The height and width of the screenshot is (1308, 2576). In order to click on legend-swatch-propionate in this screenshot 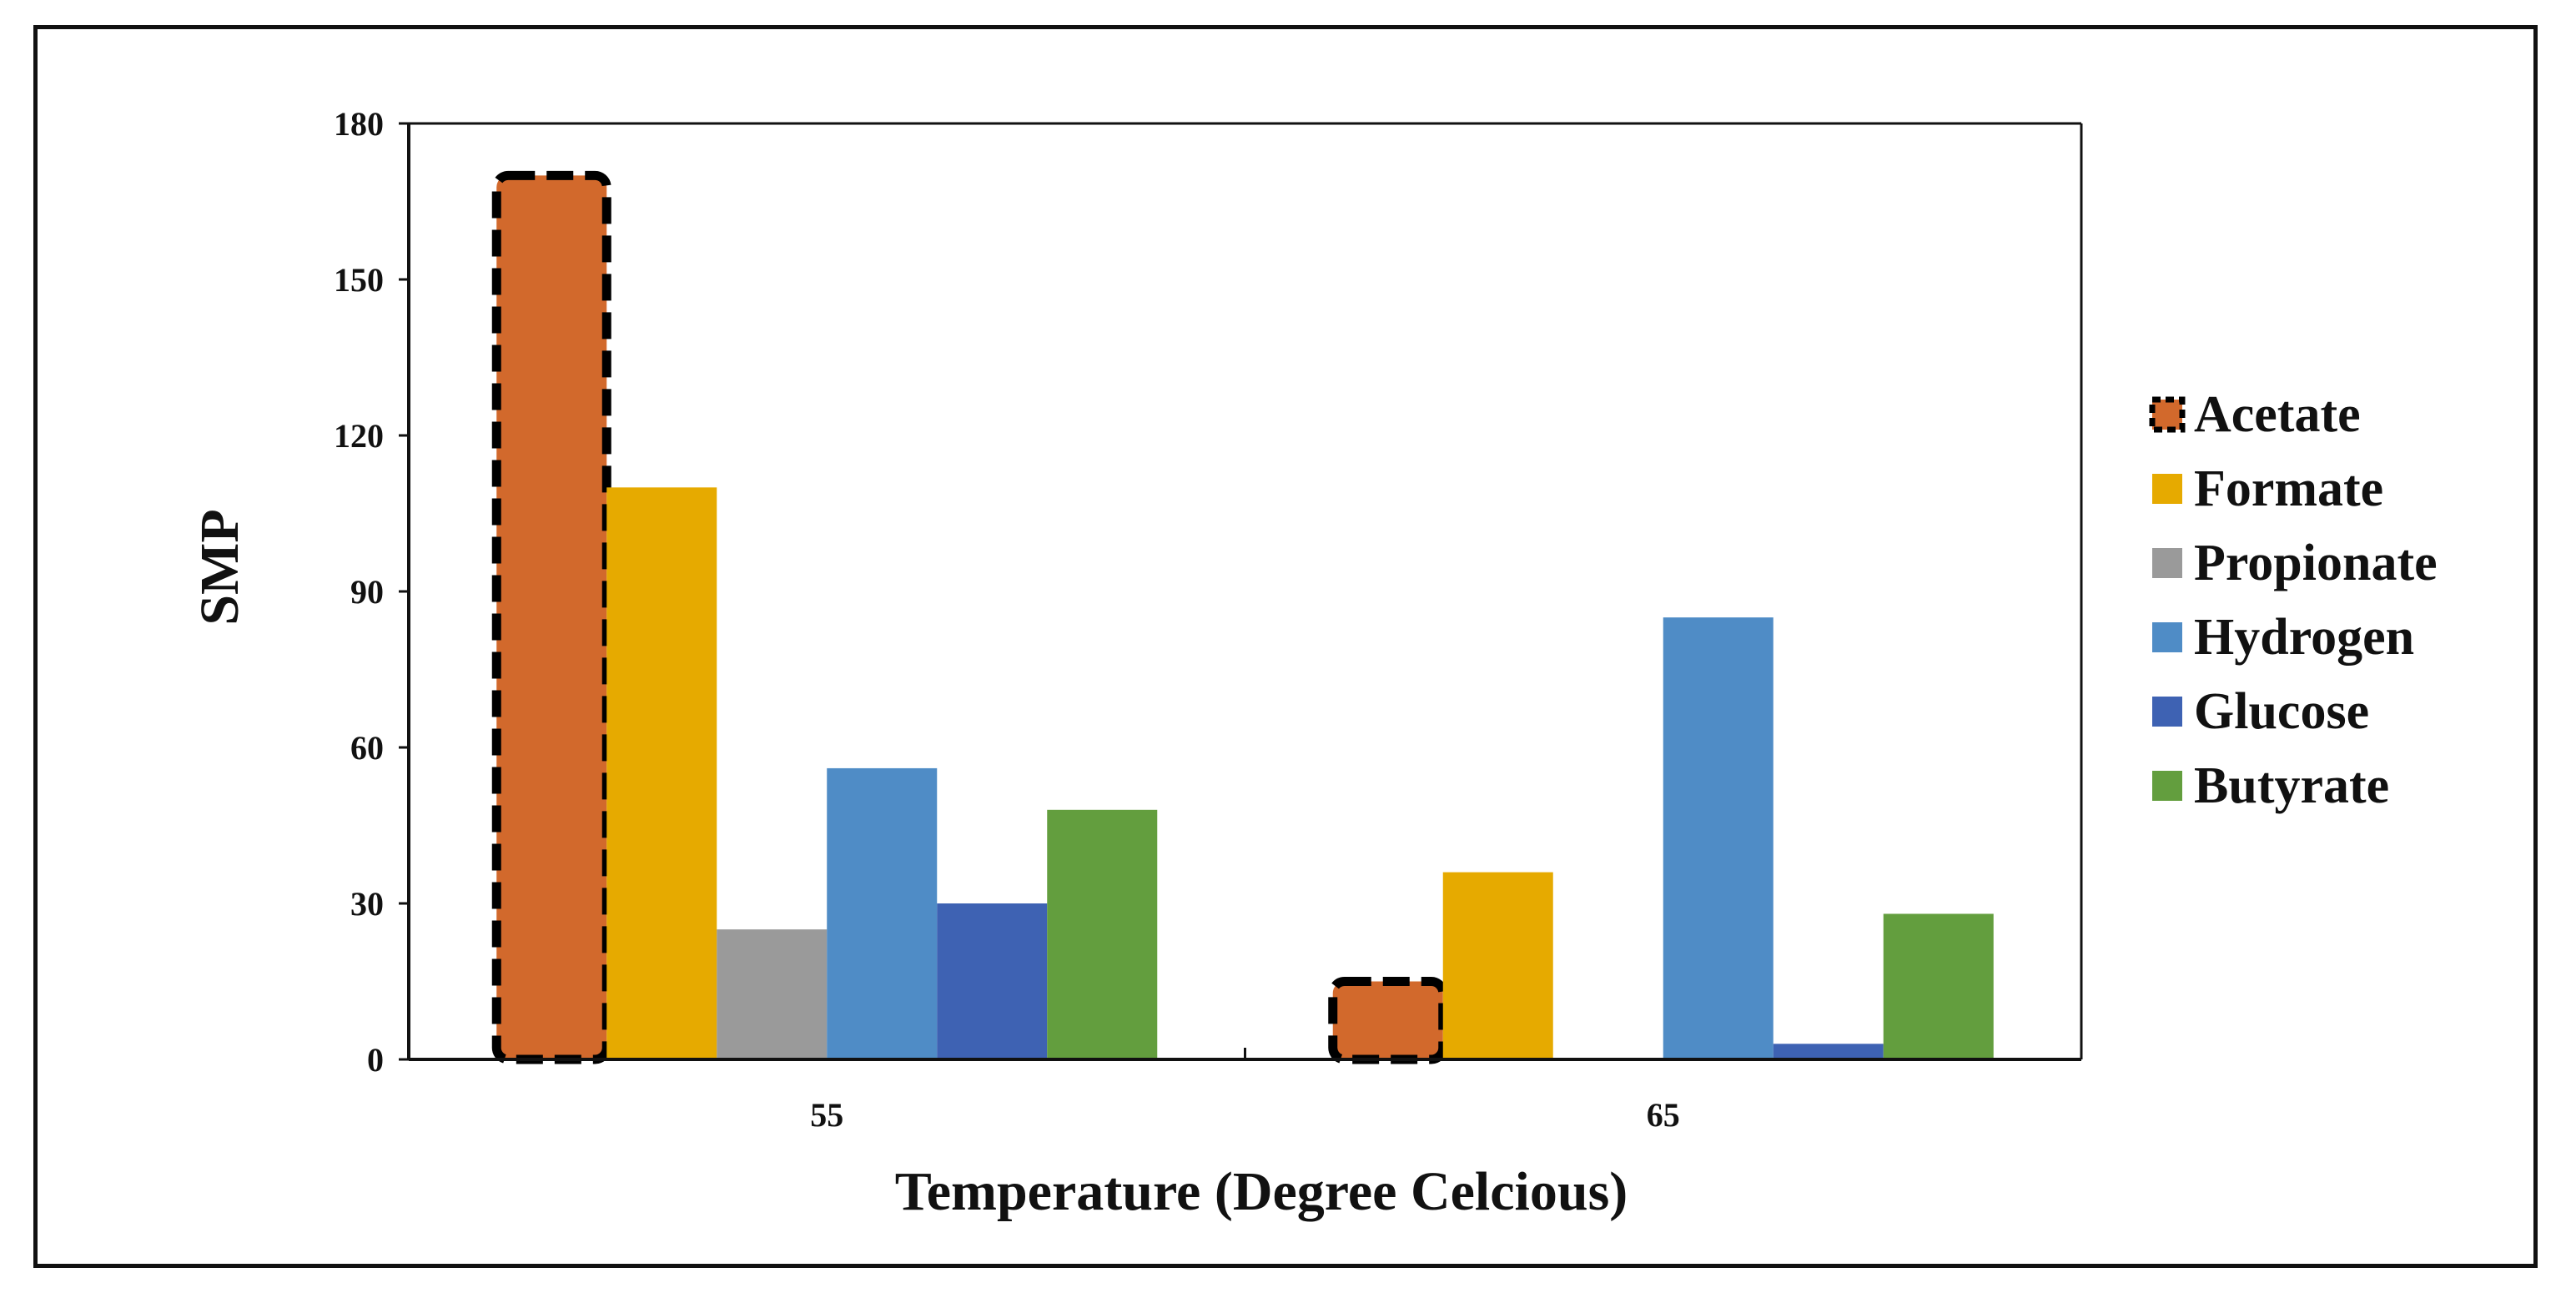, I will do `click(2167, 563)`.